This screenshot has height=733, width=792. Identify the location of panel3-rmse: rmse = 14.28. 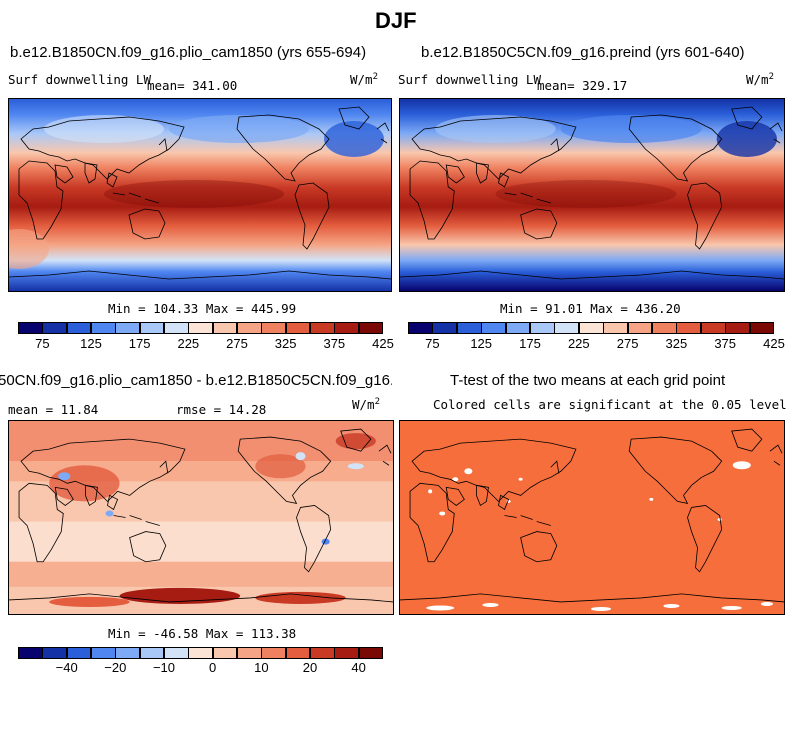
(221, 409).